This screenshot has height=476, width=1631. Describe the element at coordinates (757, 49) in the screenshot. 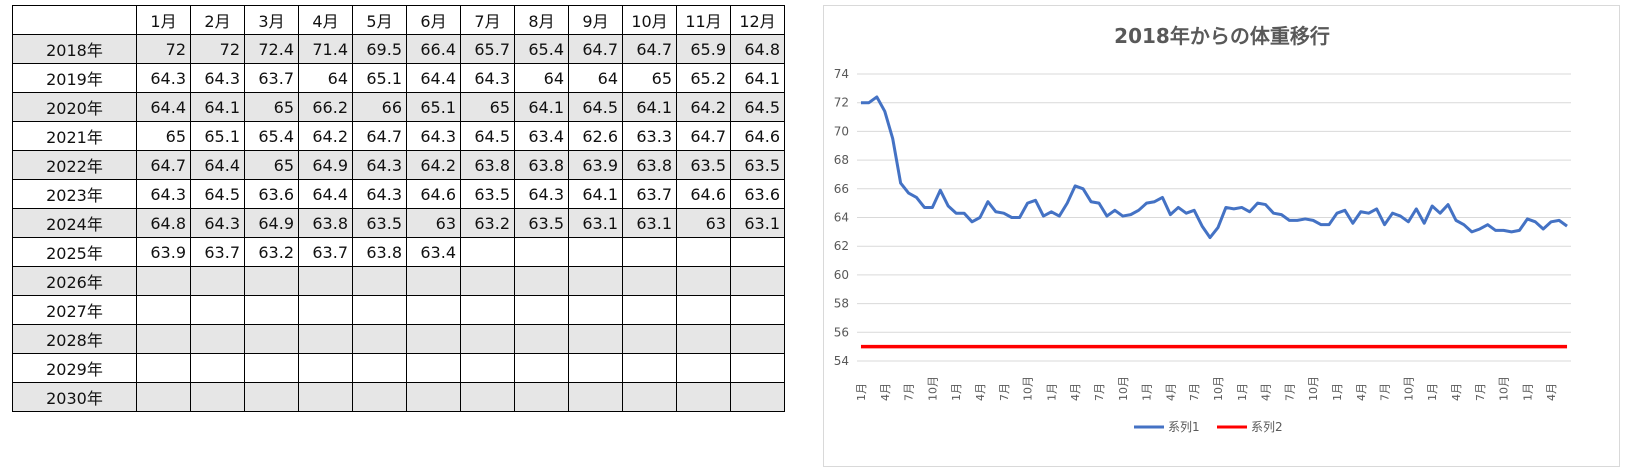

I see `weight-cell: 64.8` at that location.